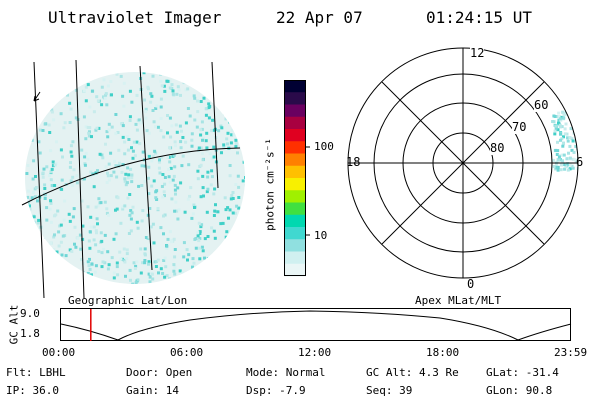  What do you see at coordinates (477, 53) in the screenshot?
I see `mlt-label-12: 12` at bounding box center [477, 53].